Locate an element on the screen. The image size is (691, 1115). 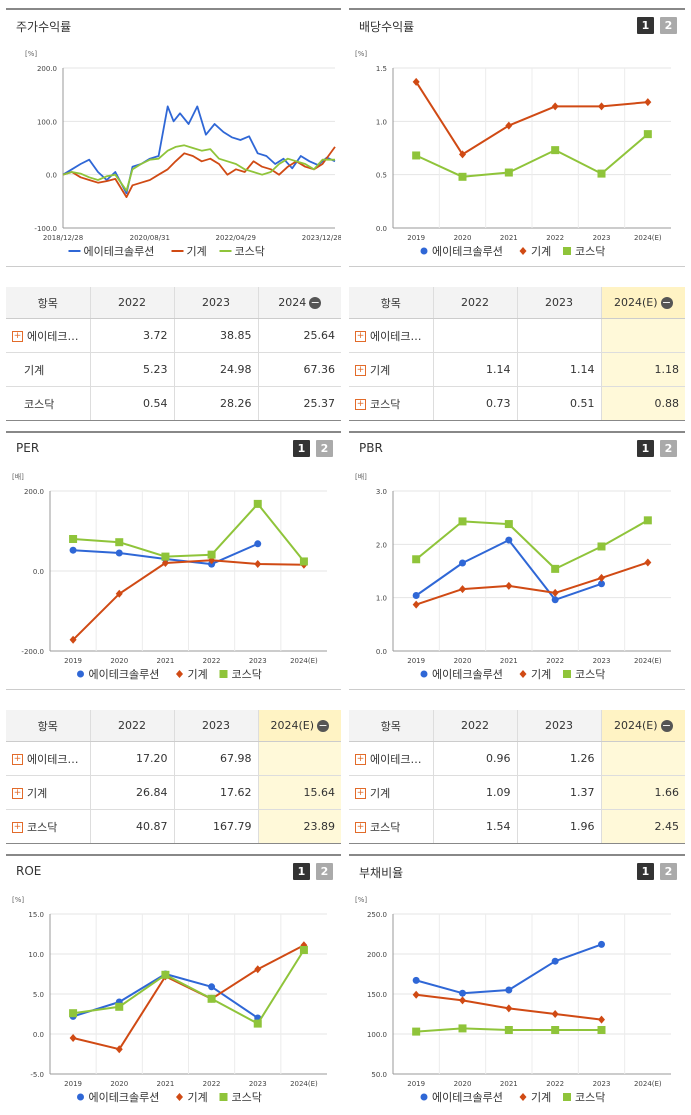
table-row: + 코스닥 40.87 167.79 23.89 is located at coordinates (173, 826).